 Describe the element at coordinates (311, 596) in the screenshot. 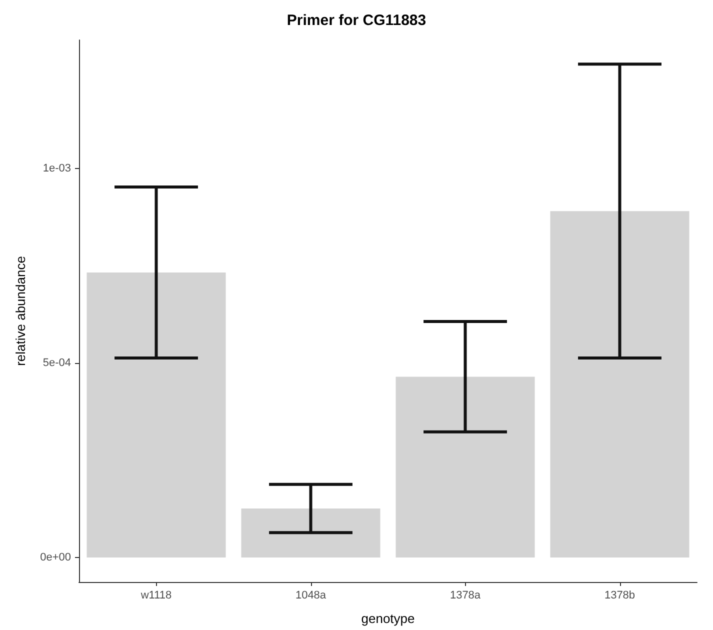

I see `x-tick-label: 1048a` at that location.